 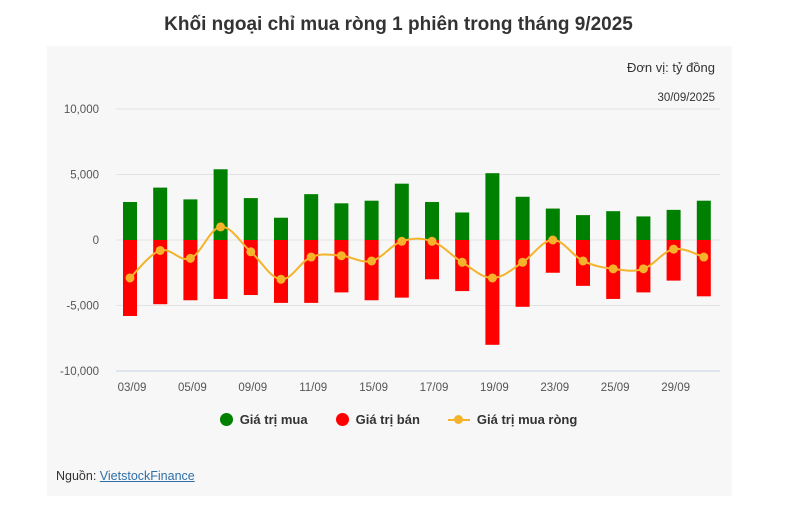 I want to click on x-tick-label: 19/09, so click(x=494, y=388).